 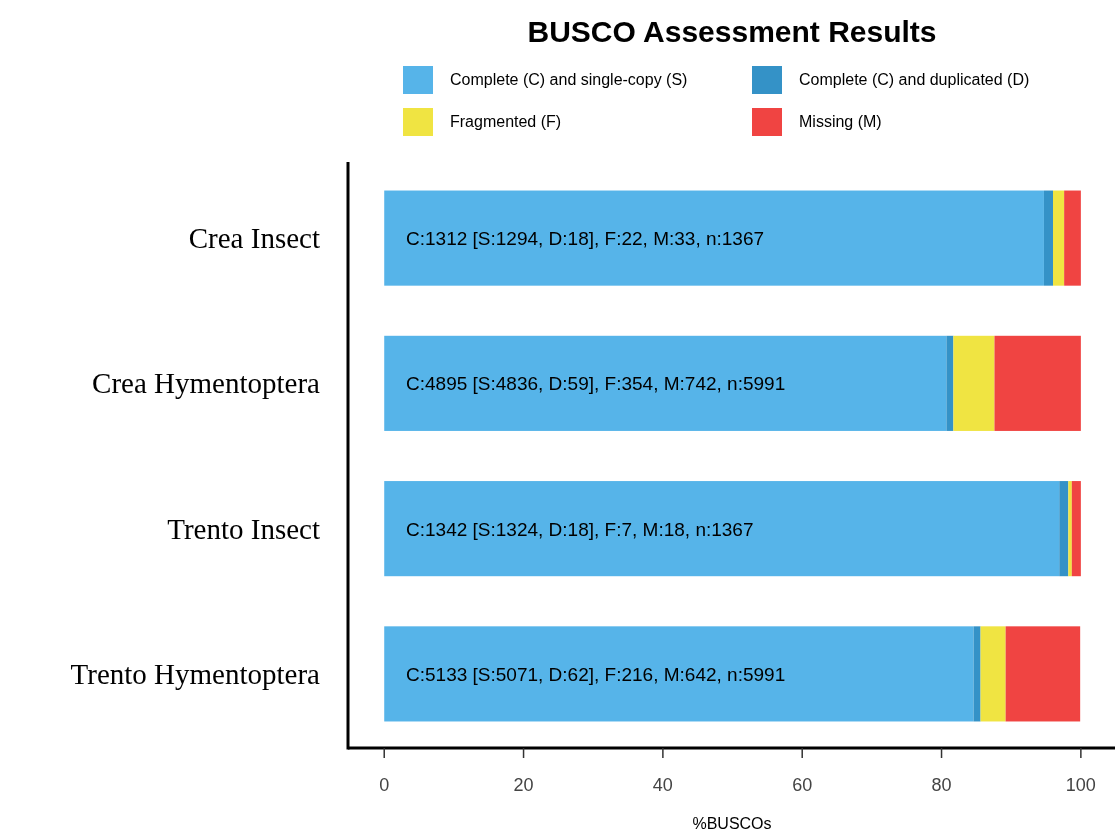 What do you see at coordinates (206, 383) in the screenshot?
I see `y-tick-label: Crea Hymentoptera` at bounding box center [206, 383].